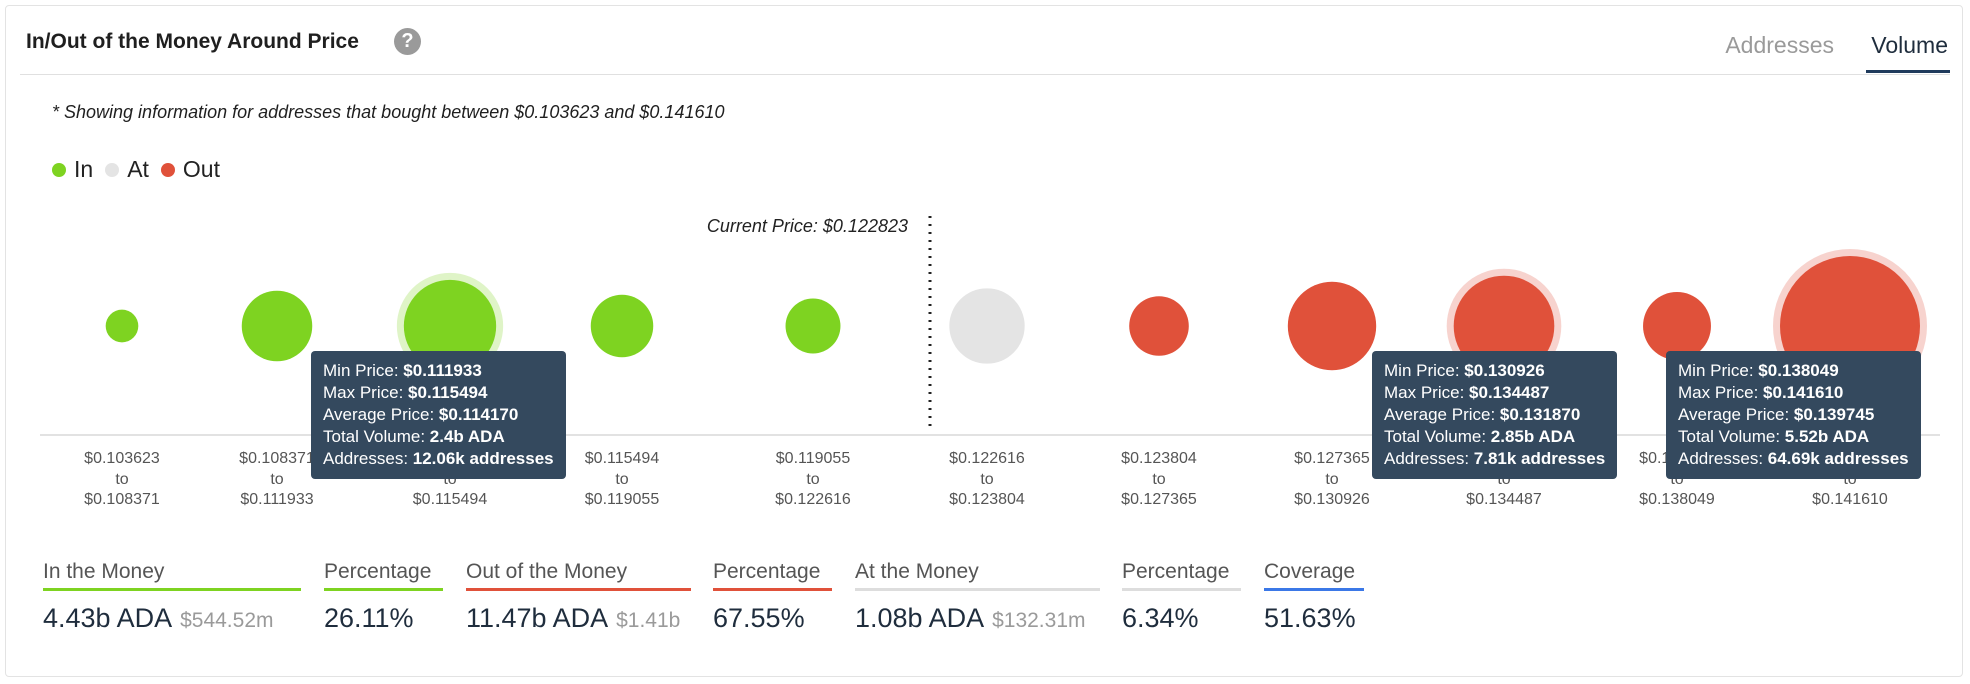 Image resolution: width=1970 pixels, height=684 pixels. Describe the element at coordinates (127, 169) in the screenshot. I see `legend-item-at: At` at that location.